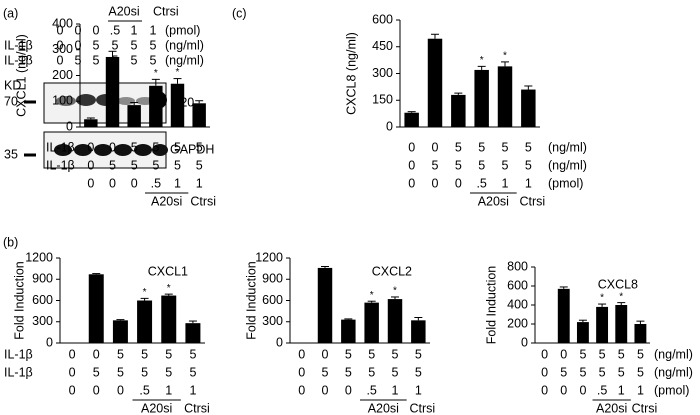  What do you see at coordinates (517, 285) in the screenshot?
I see `y-tick-label: 600` at bounding box center [517, 285].